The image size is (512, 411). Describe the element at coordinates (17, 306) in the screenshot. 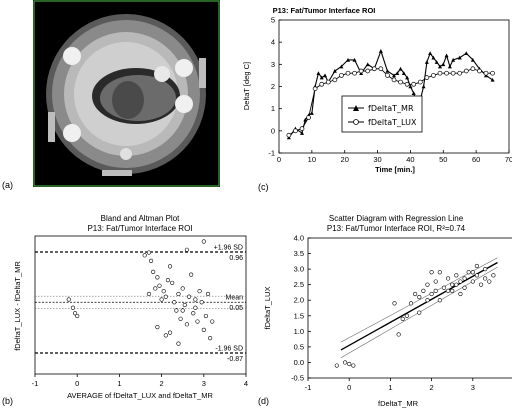

I see `chart-b-ylabel: fDeltaT_LUX - fDeltaT_MR` at that location.